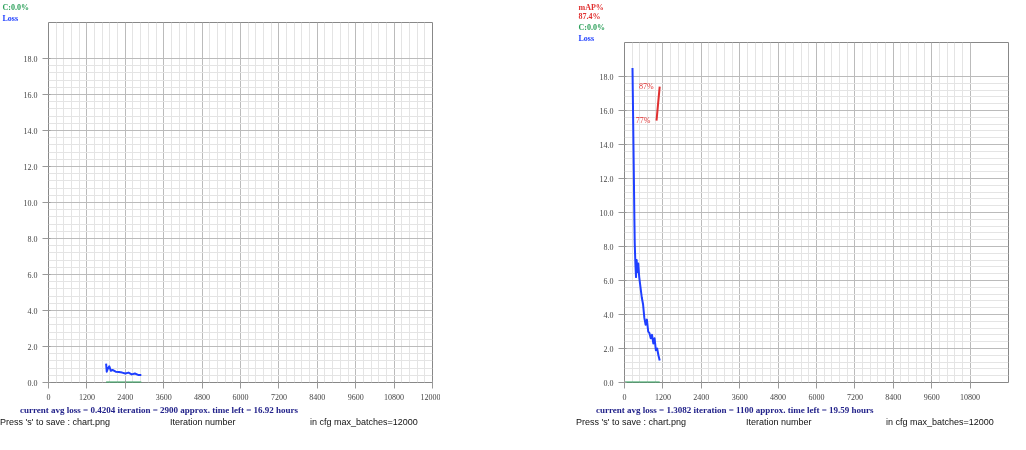 Image resolution: width=1026 pixels, height=450 pixels. What do you see at coordinates (643, 121) in the screenshot?
I see `data-label: 77%` at bounding box center [643, 121].